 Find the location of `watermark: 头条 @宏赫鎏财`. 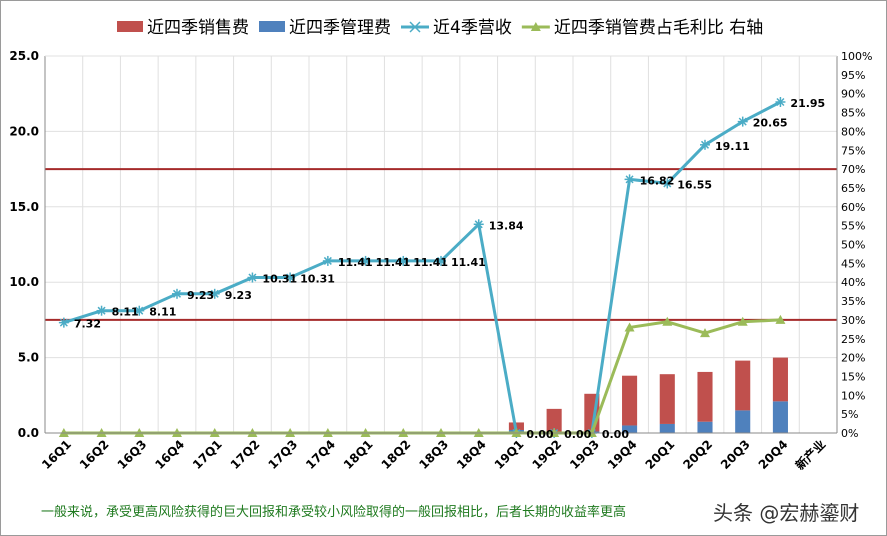

watermark: 头条 @宏赫鎏财 is located at coordinates (786, 513).